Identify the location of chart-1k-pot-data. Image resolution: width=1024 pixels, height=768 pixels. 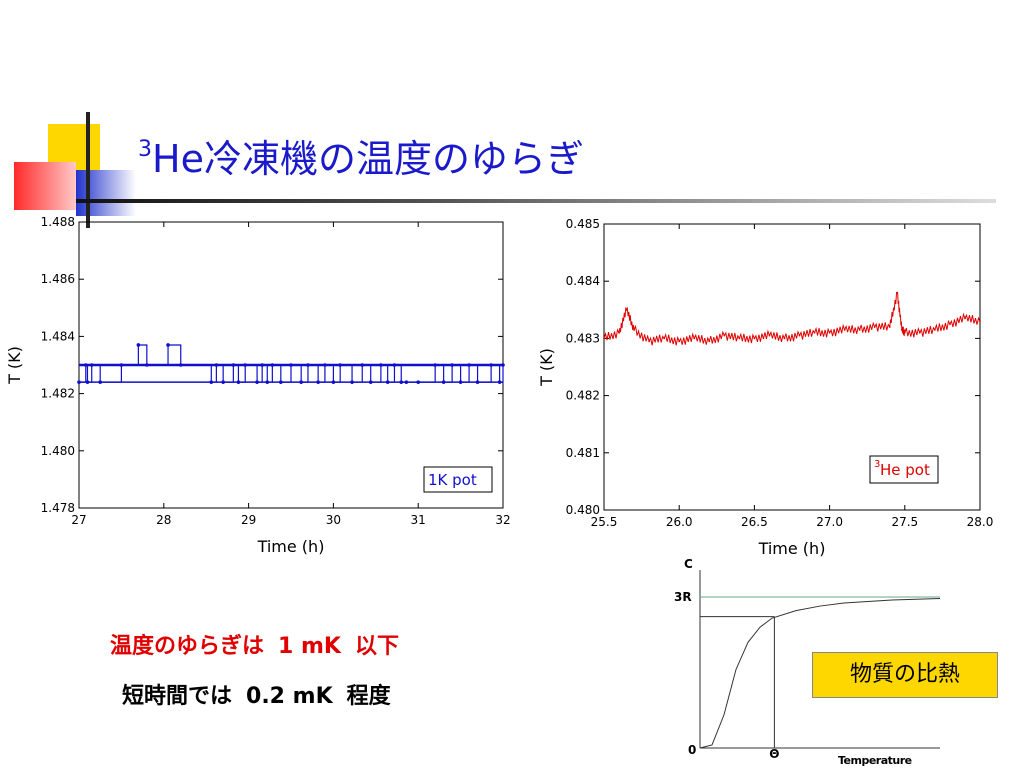
(291, 363).